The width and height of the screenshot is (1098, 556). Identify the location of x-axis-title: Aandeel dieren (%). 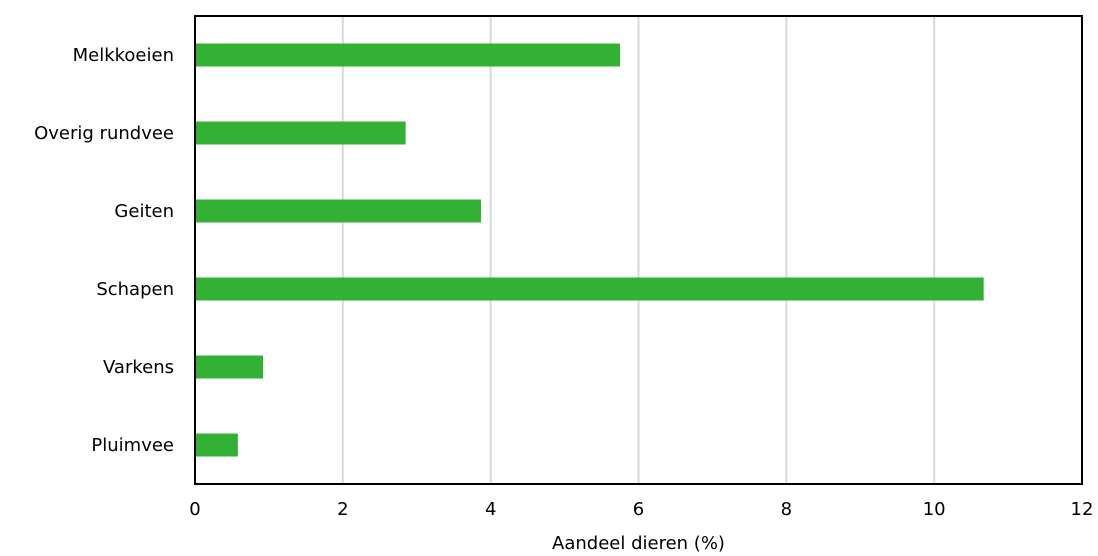
(638, 543).